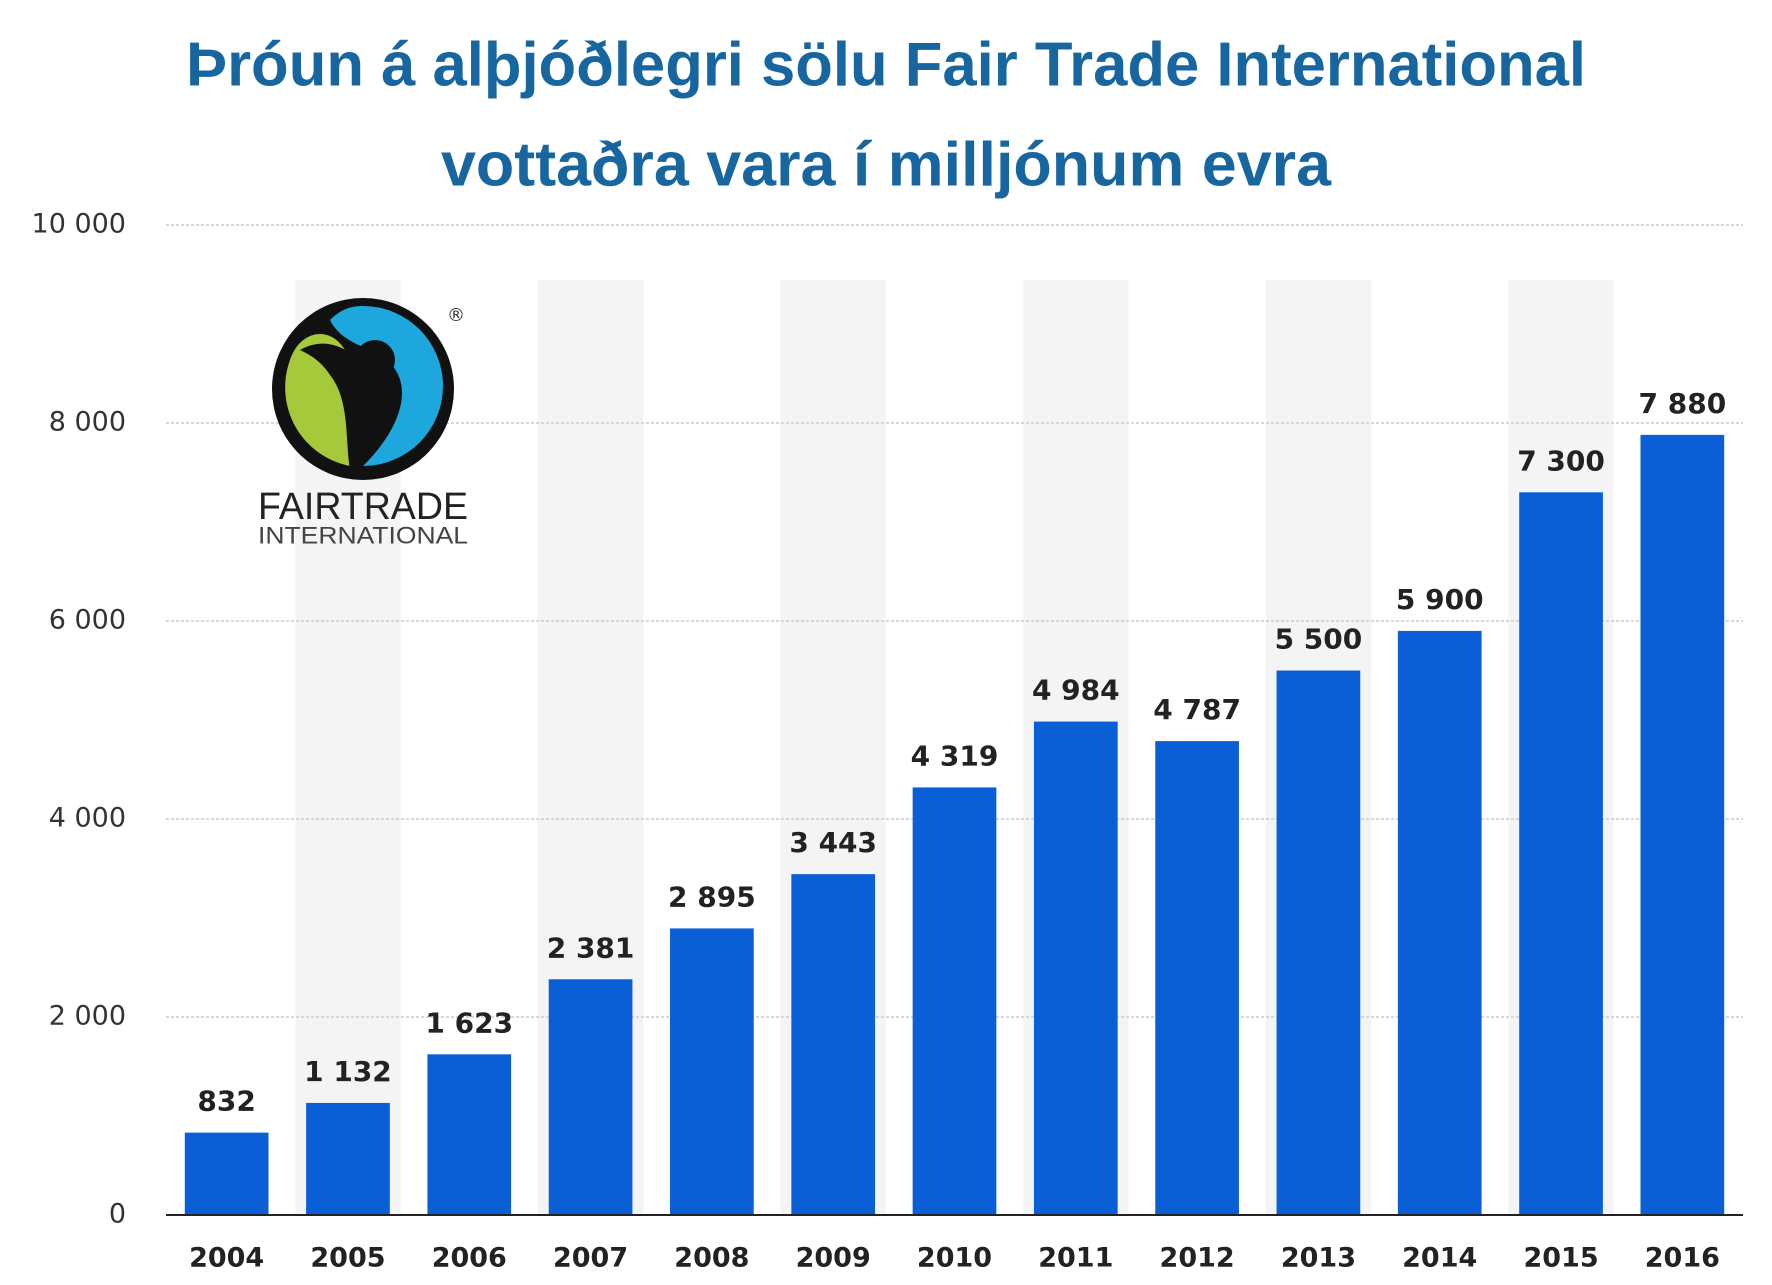 Image resolution: width=1772 pixels, height=1285 pixels. I want to click on y-tick-label: 4 000, so click(87, 818).